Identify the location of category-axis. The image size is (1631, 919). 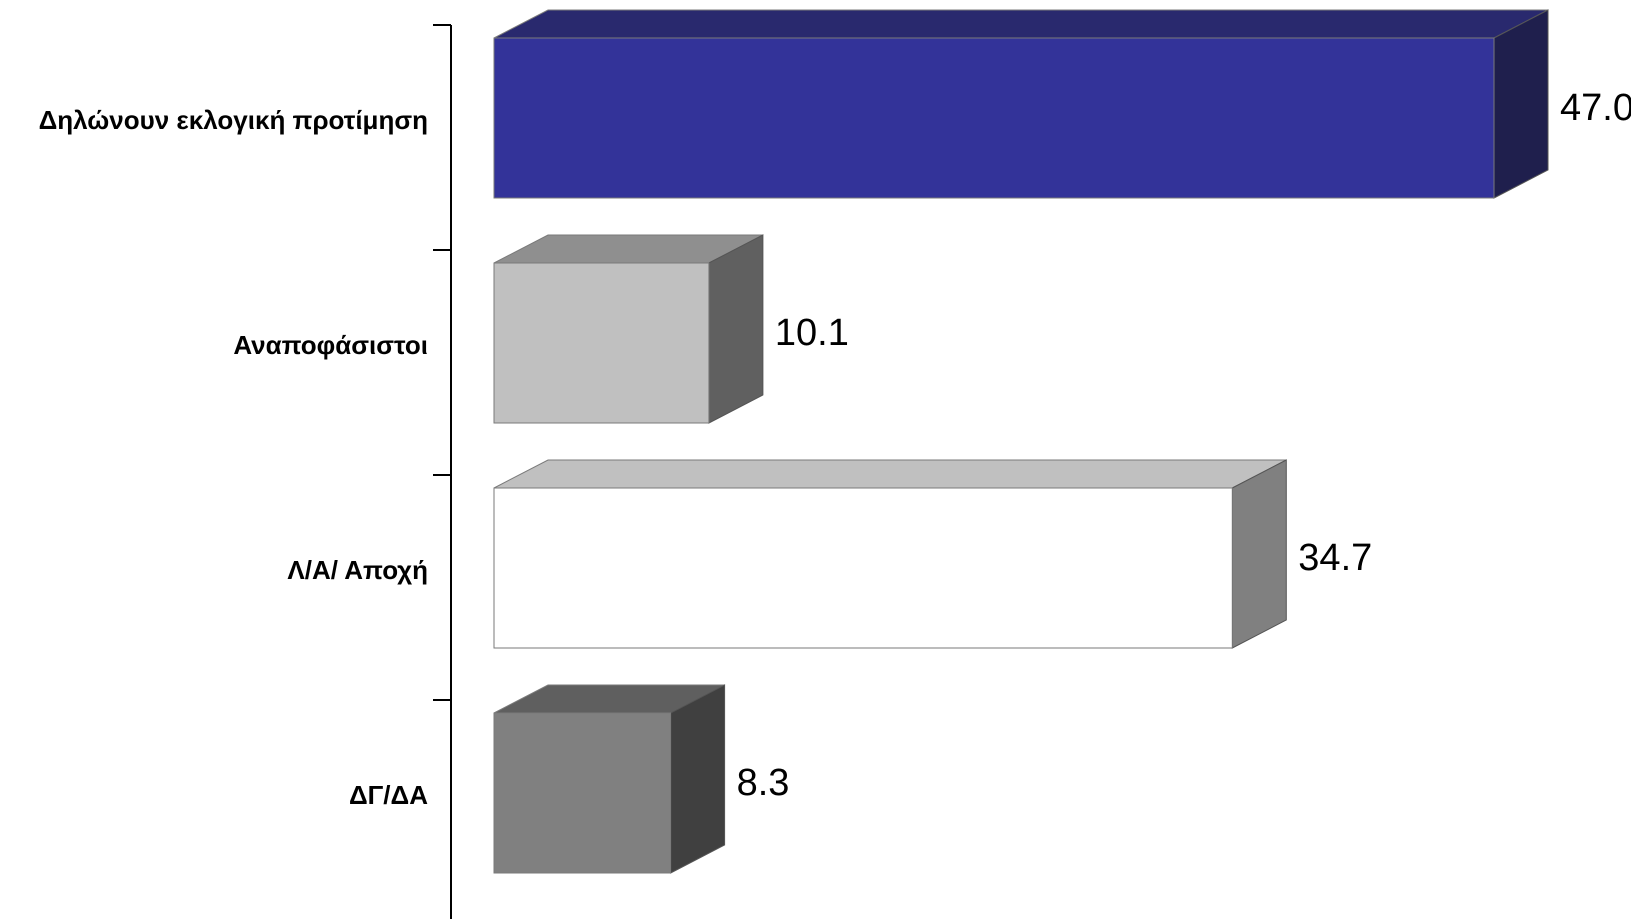
(442, 471).